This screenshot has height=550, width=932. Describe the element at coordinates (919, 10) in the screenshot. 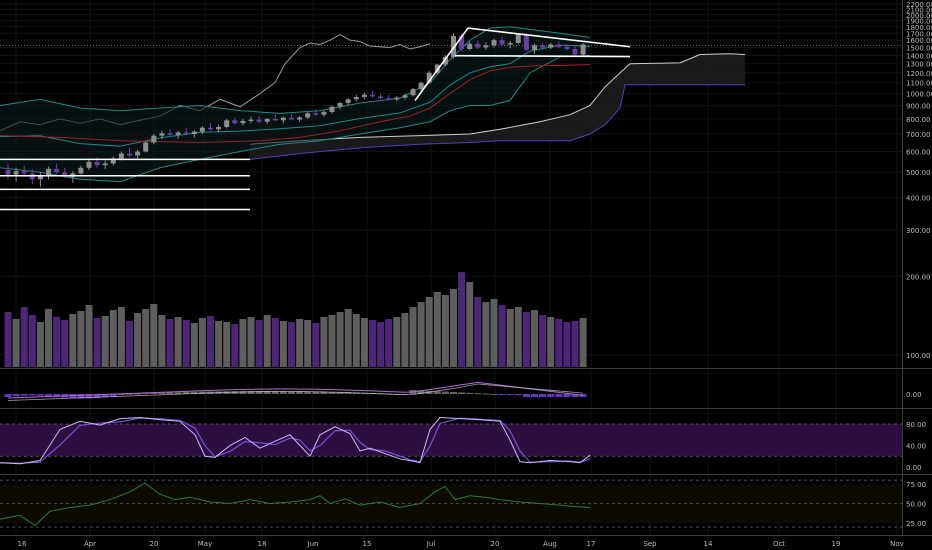

I see `price-tick-label: 2100.00` at that location.